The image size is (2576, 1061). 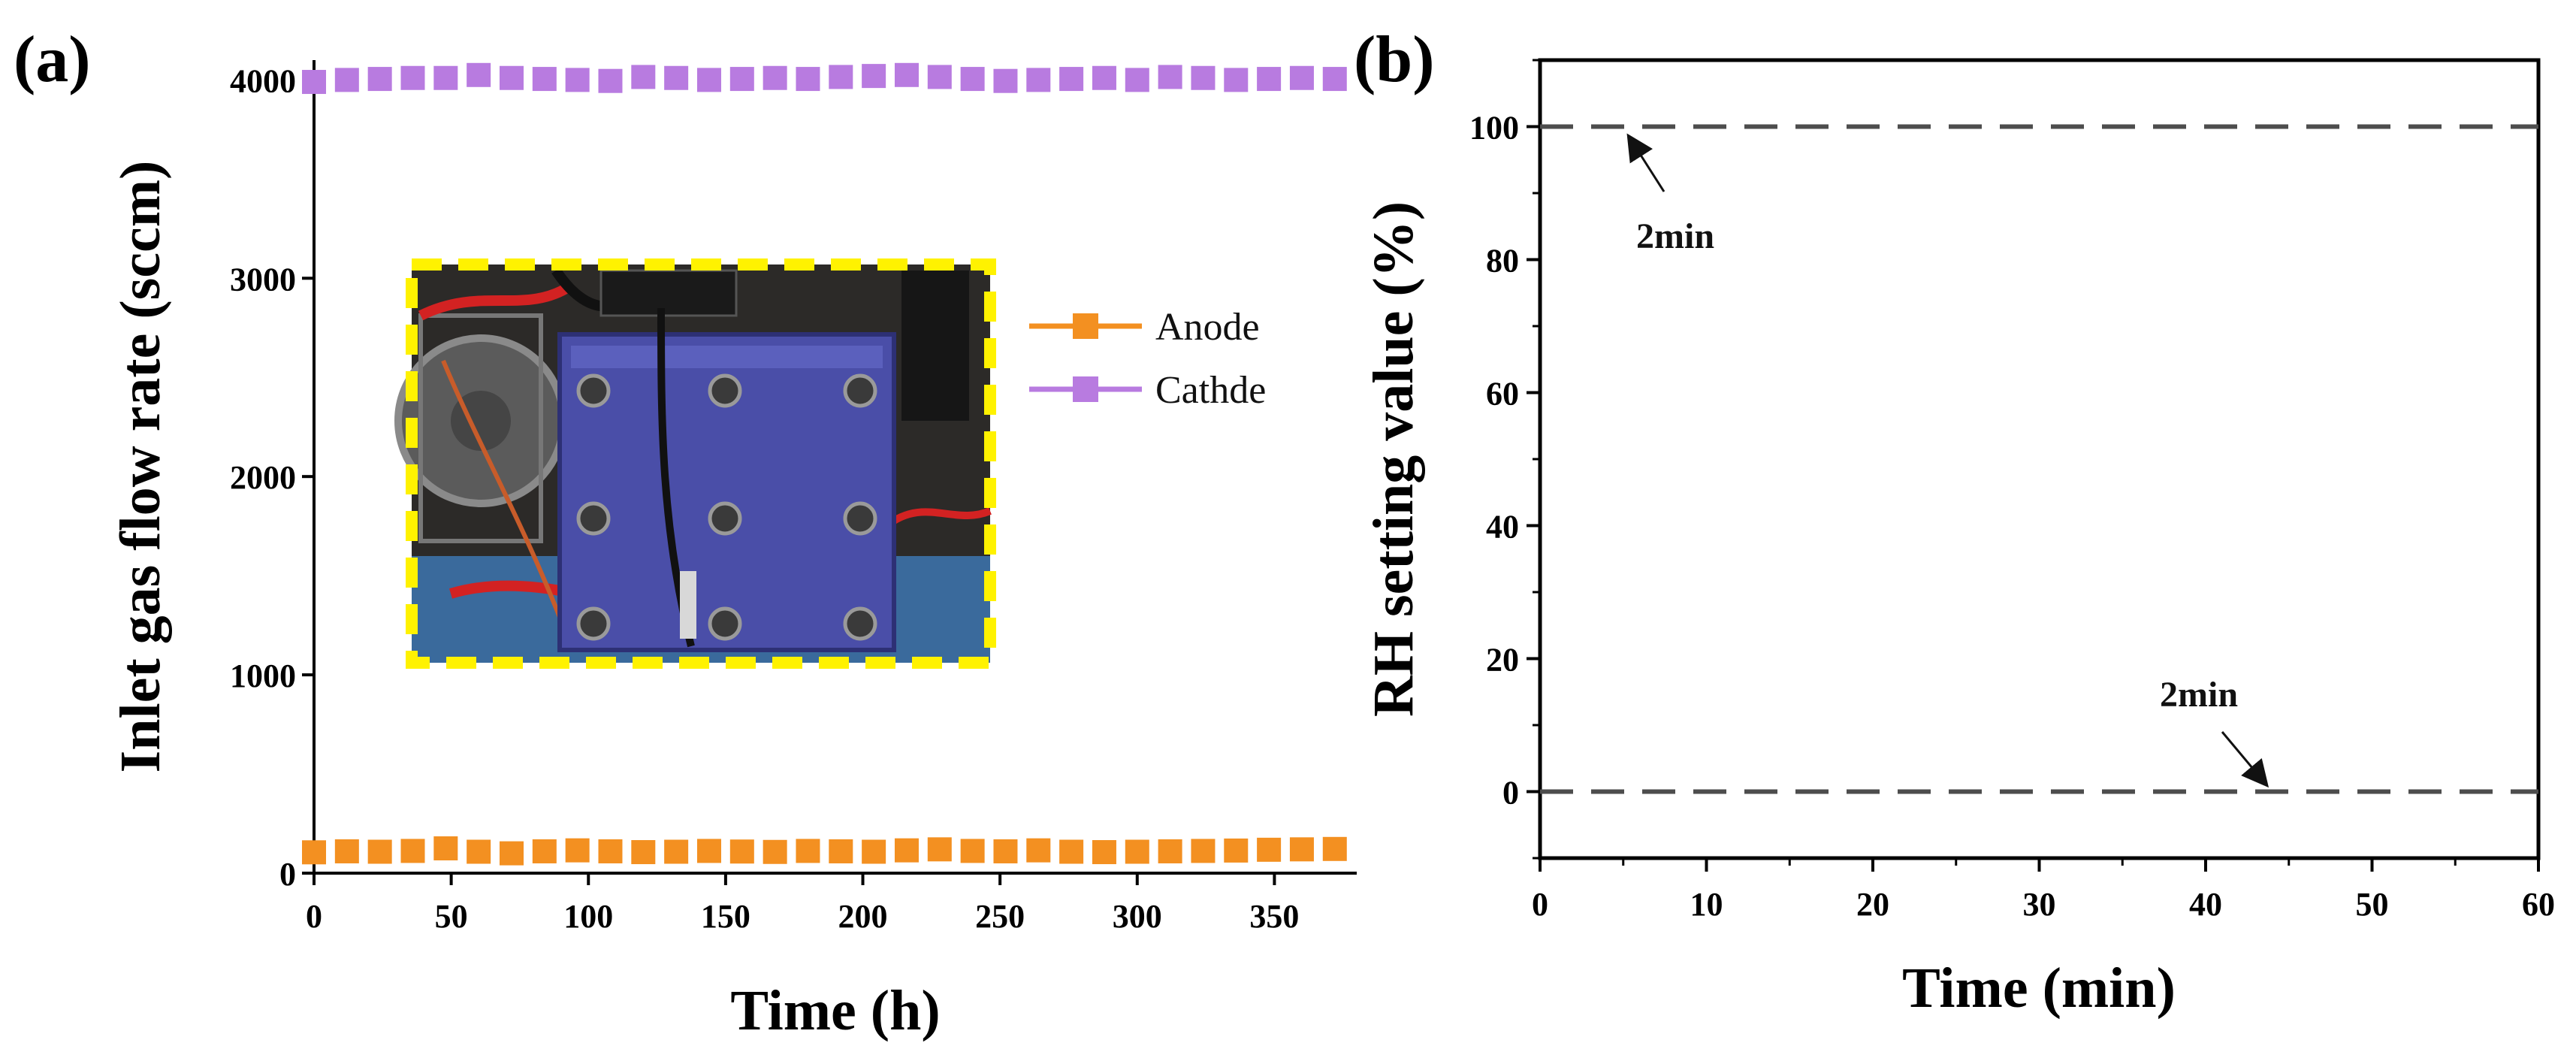 What do you see at coordinates (140, 467) in the screenshot?
I see `panel-a-y-title: Inlet gas flow rate (sccm)` at bounding box center [140, 467].